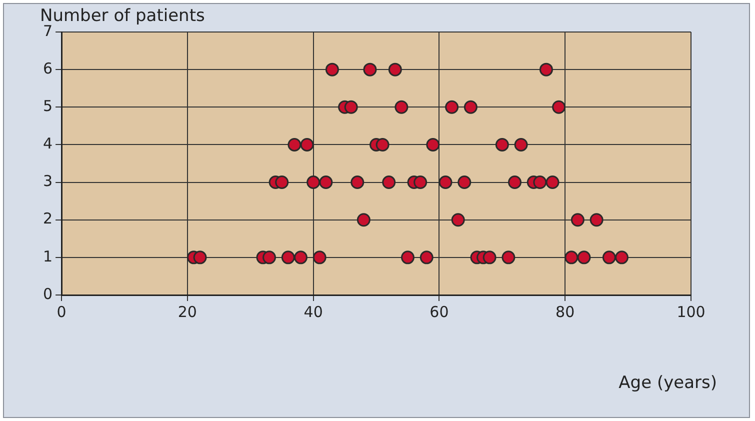 This screenshot has height=421, width=755. What do you see at coordinates (47, 219) in the screenshot?
I see `y-tick-label: 2` at bounding box center [47, 219].